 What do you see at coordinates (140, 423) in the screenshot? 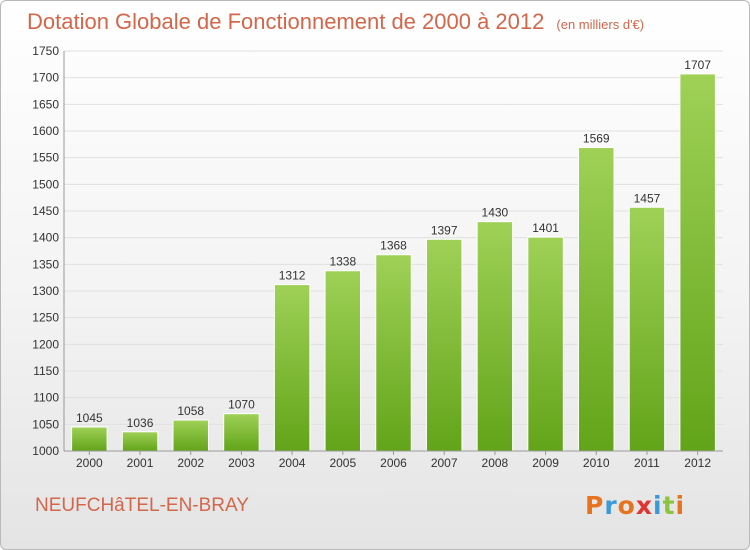
I see `data-label: 1036` at bounding box center [140, 423].